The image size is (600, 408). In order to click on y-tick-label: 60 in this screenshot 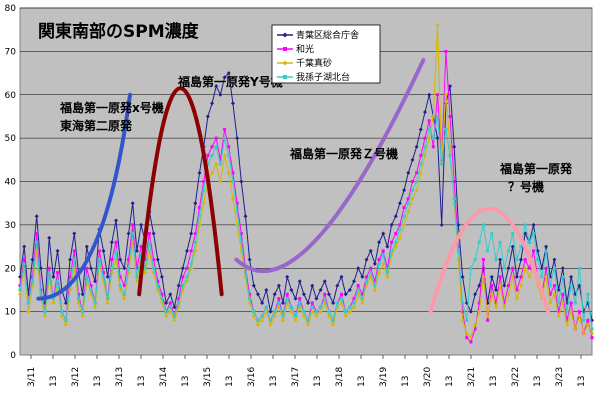, I will do `click(11, 96)`.